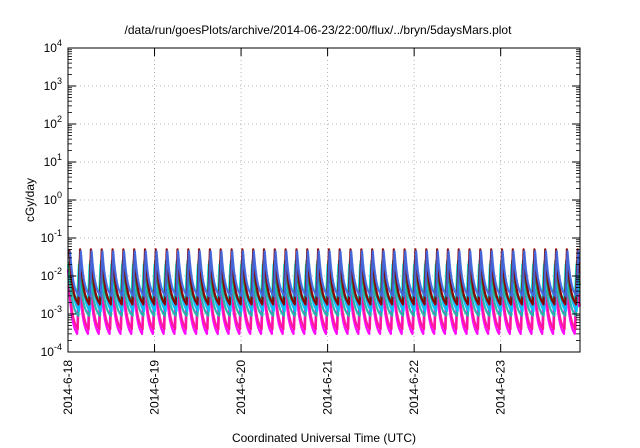 This screenshot has width=640, height=448. I want to click on y-tick-label: 10⁴, so click(53, 46).